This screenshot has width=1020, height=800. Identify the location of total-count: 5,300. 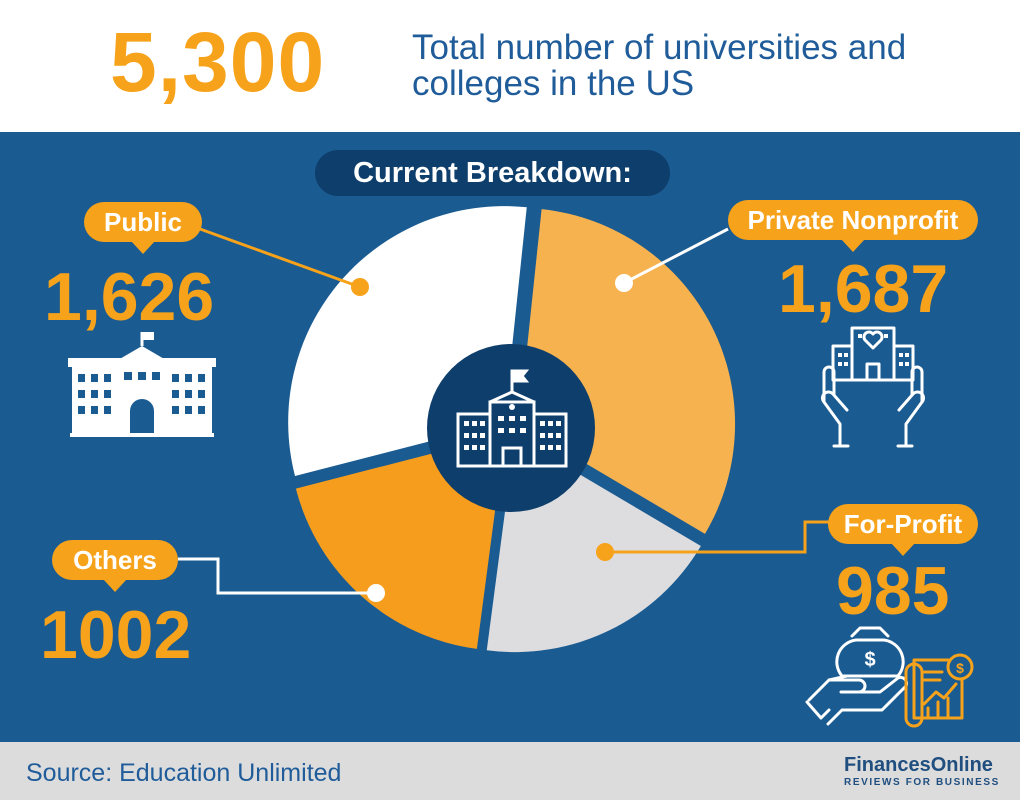
(218, 62).